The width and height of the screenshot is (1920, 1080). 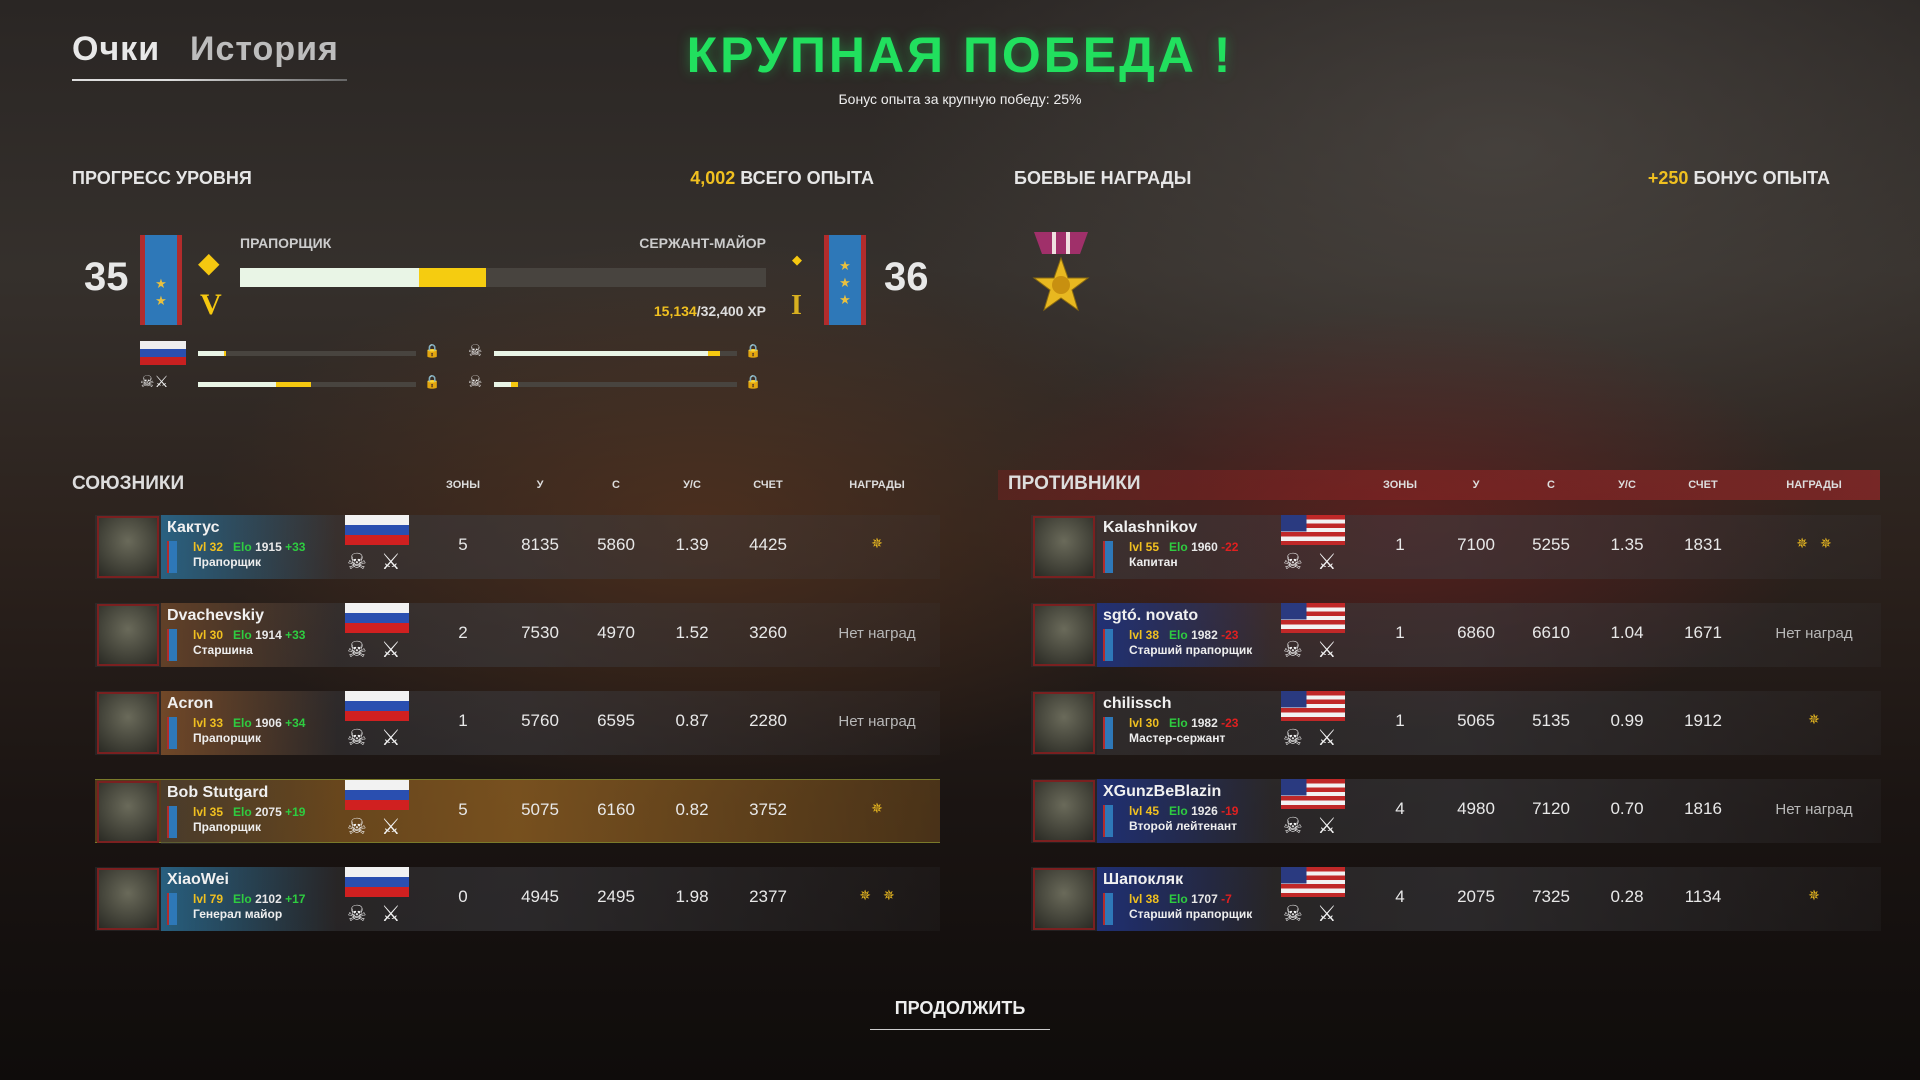 I want to click on elo-change: +33, so click(x=295, y=547).